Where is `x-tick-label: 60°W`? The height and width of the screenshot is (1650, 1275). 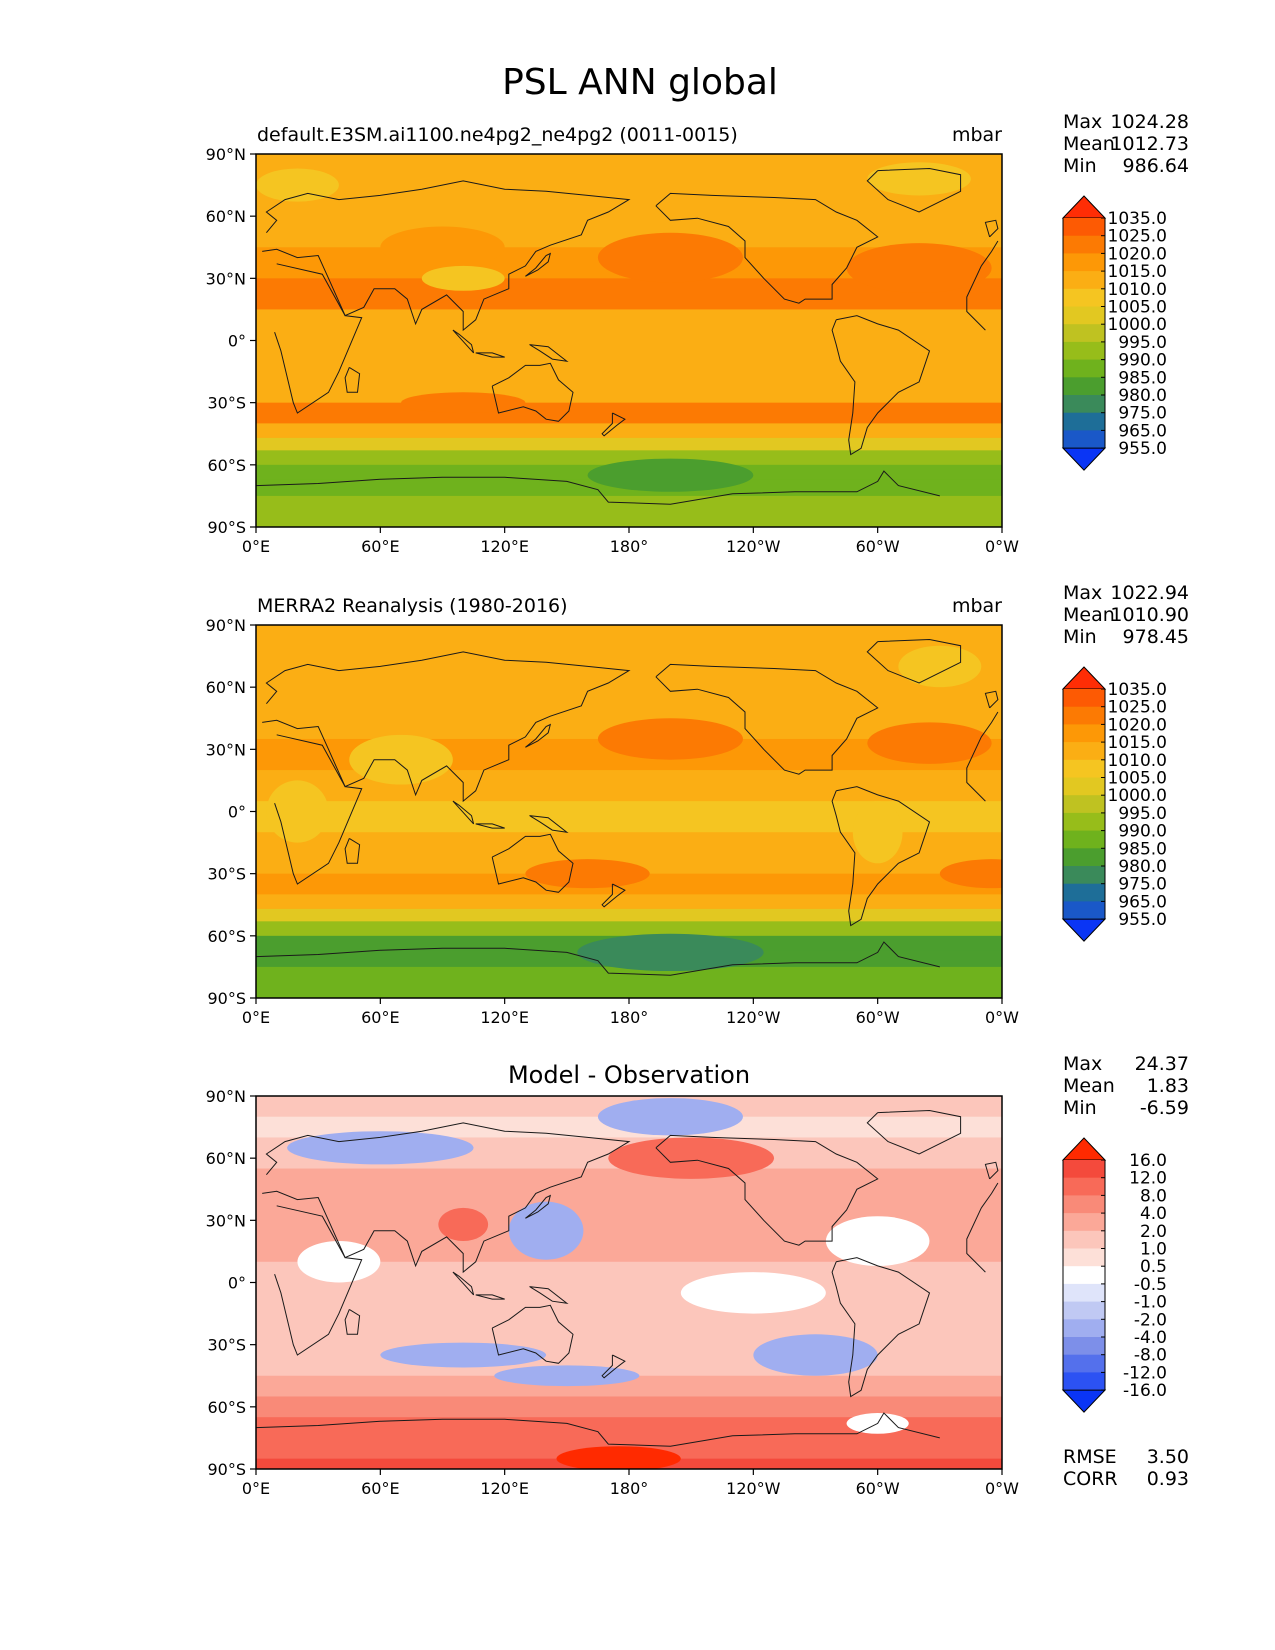
x-tick-label: 60°W is located at coordinates (878, 546).